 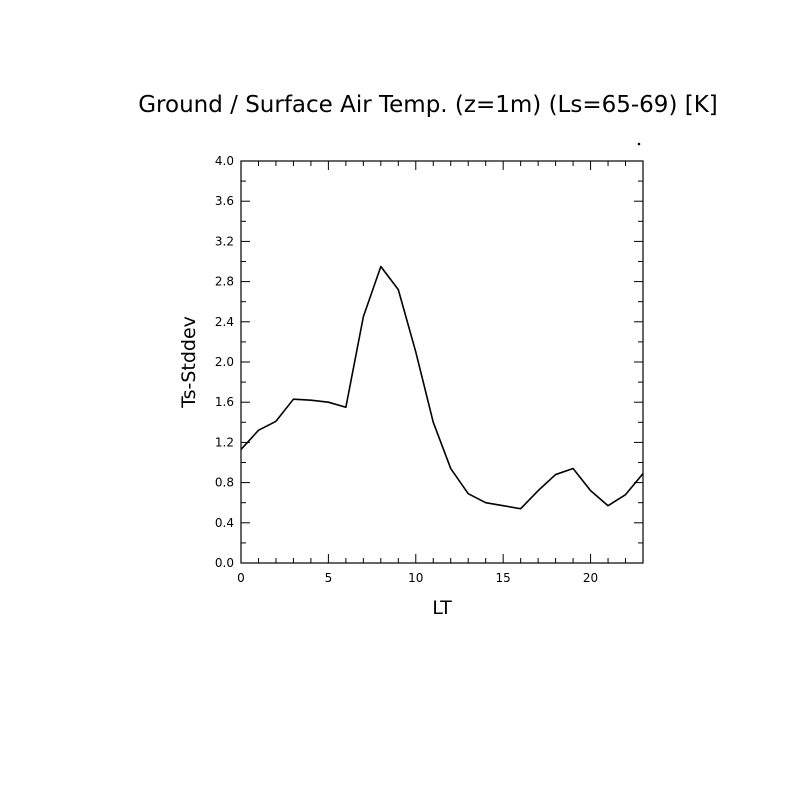 What do you see at coordinates (503, 578) in the screenshot?
I see `x-tick-label: 15` at bounding box center [503, 578].